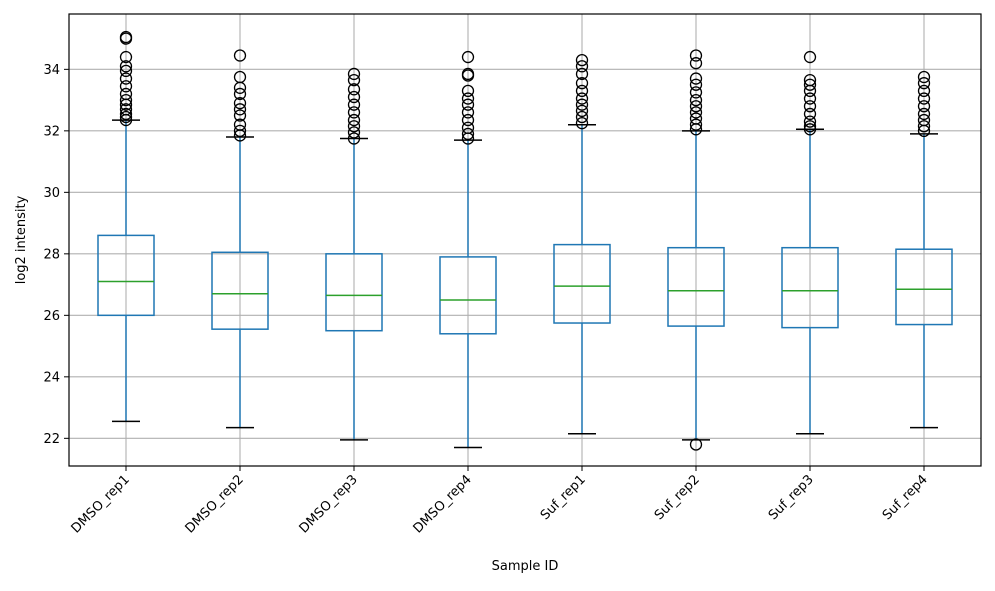  Describe the element at coordinates (51, 377) in the screenshot. I see `y-tick-label: 24` at that location.